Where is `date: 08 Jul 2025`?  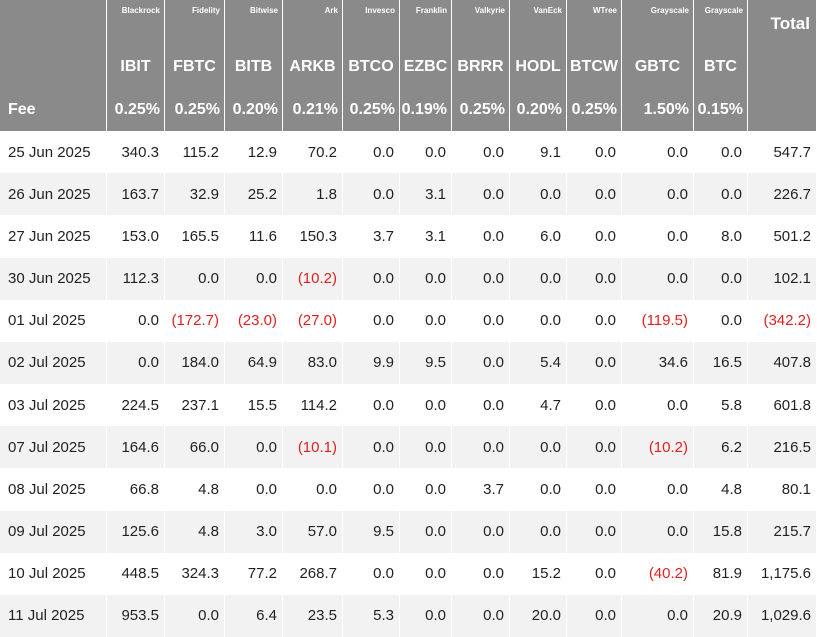 date: 08 Jul 2025 is located at coordinates (53, 489).